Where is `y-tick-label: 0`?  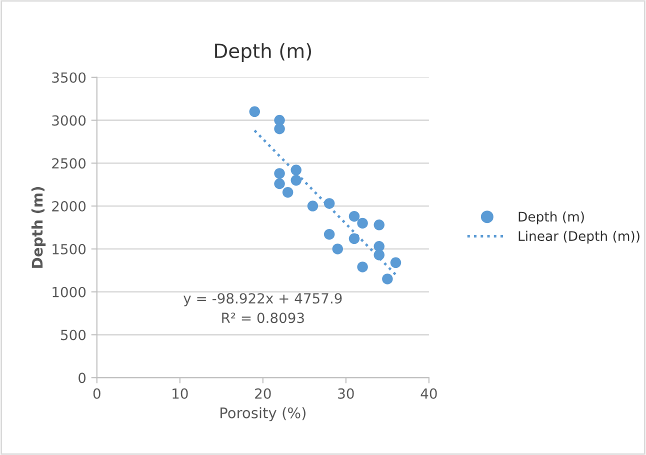 y-tick-label: 0 is located at coordinates (82, 378).